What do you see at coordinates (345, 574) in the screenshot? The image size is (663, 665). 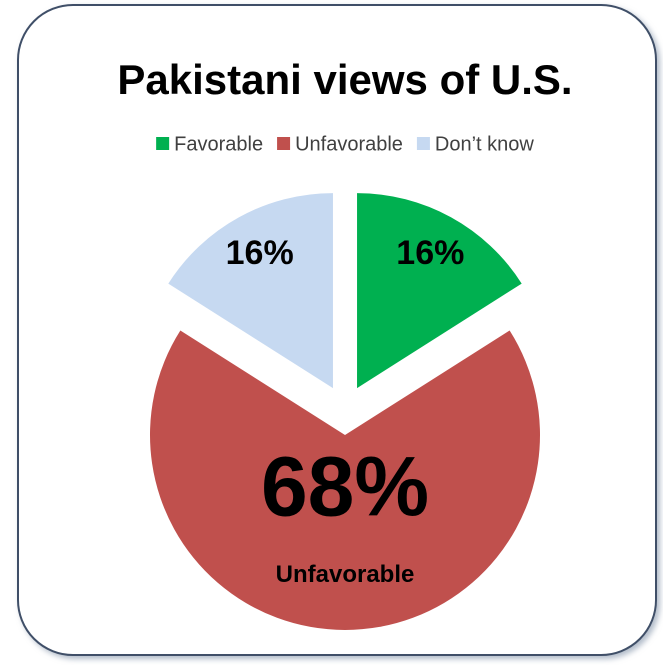 I see `slice-name: Unfavorable` at bounding box center [345, 574].